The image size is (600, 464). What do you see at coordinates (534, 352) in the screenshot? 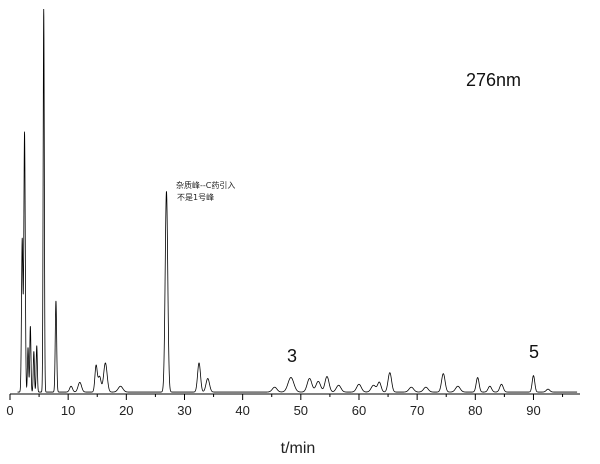
I see `peak-5-label: 5` at bounding box center [534, 352].